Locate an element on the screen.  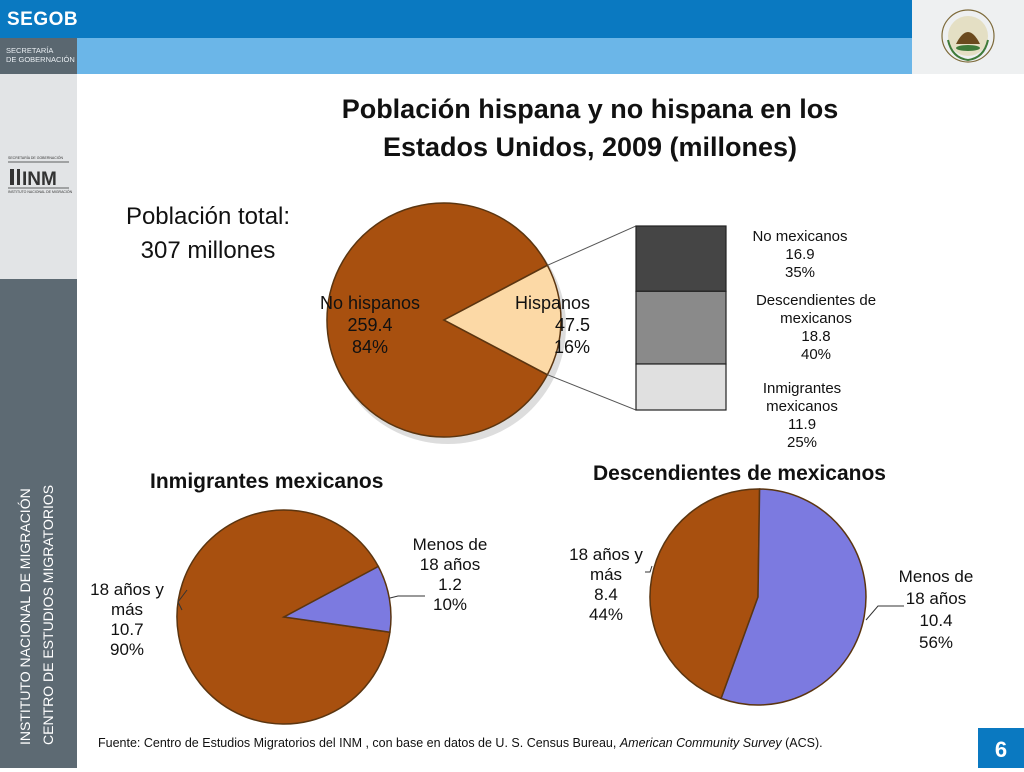
label-no-hispanos-value: 259.4 is located at coordinates (370, 325).